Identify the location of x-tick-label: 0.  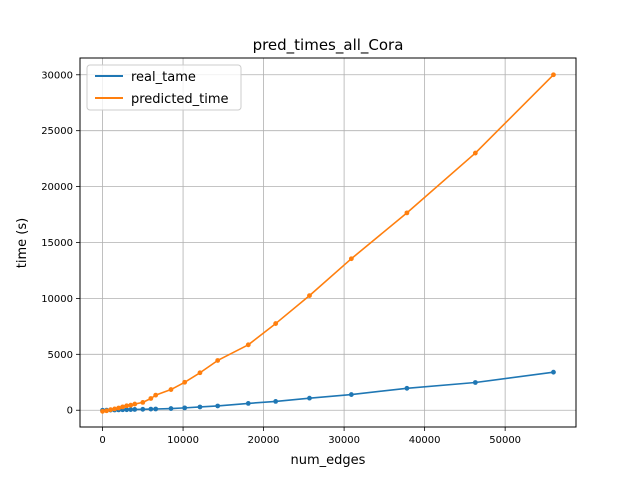
(102, 440).